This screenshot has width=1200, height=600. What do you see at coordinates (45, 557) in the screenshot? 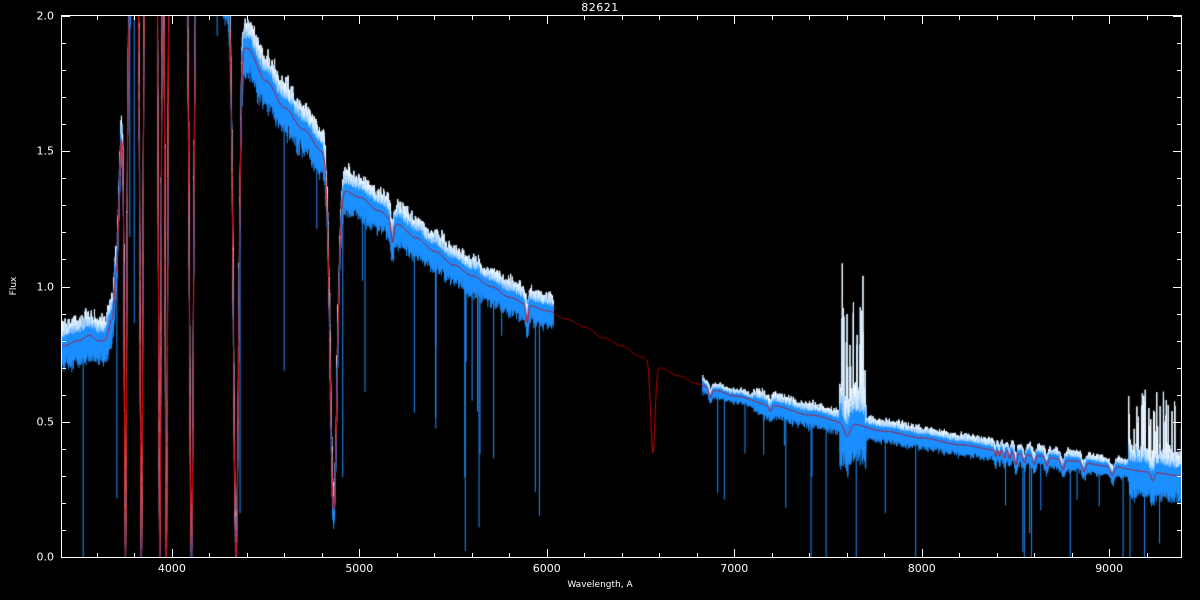
I see `y-tick-label: 0.0` at bounding box center [45, 557].